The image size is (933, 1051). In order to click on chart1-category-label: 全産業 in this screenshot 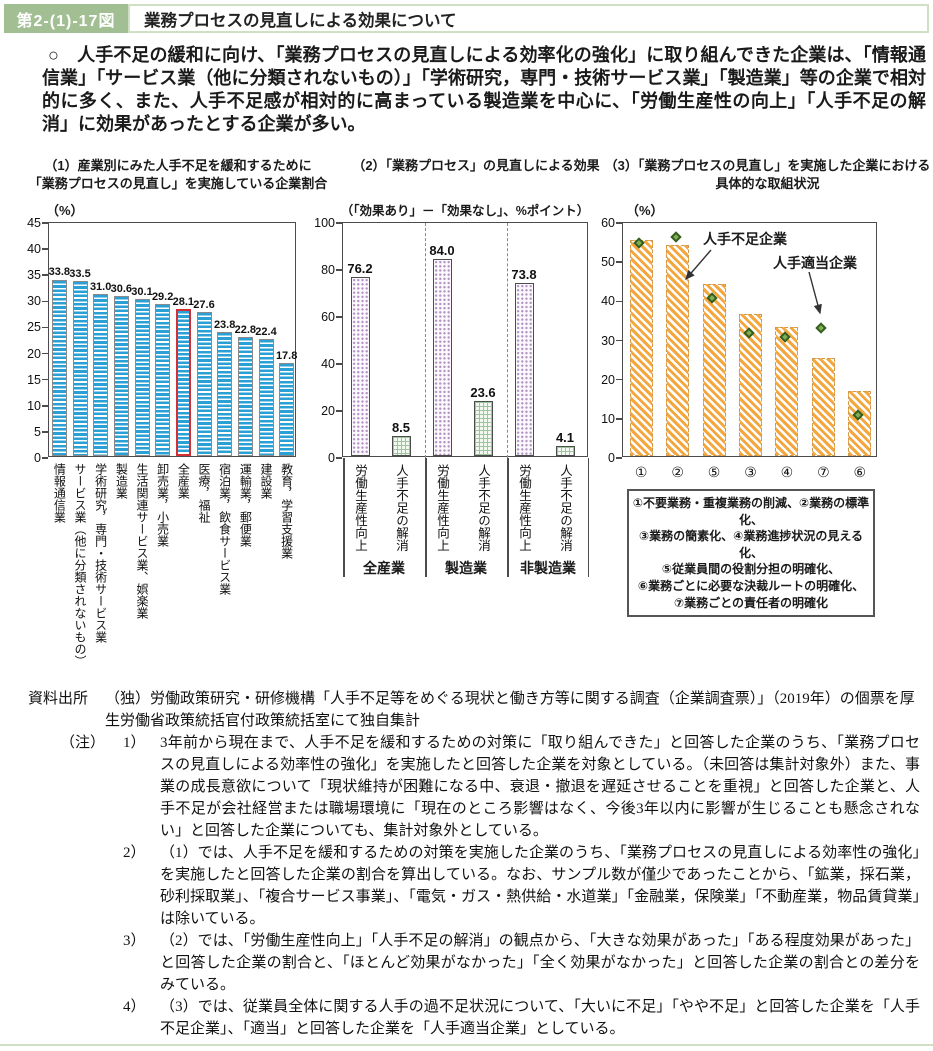, I will do `click(183, 481)`.